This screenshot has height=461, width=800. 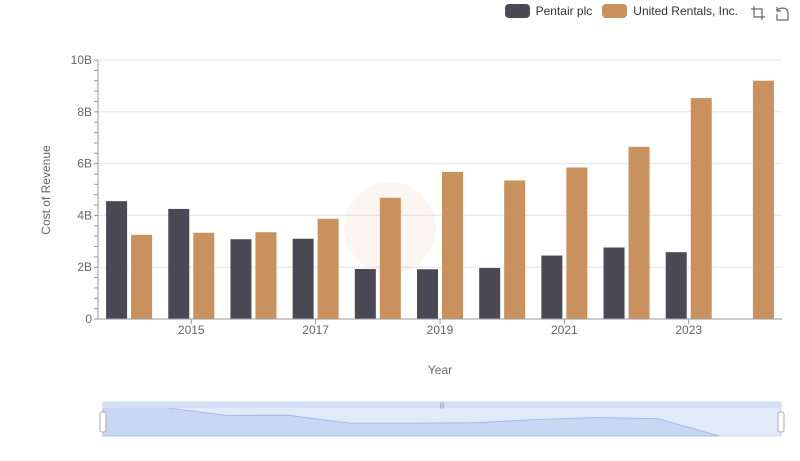 I want to click on bar-united-rentals-2014, so click(x=142, y=276).